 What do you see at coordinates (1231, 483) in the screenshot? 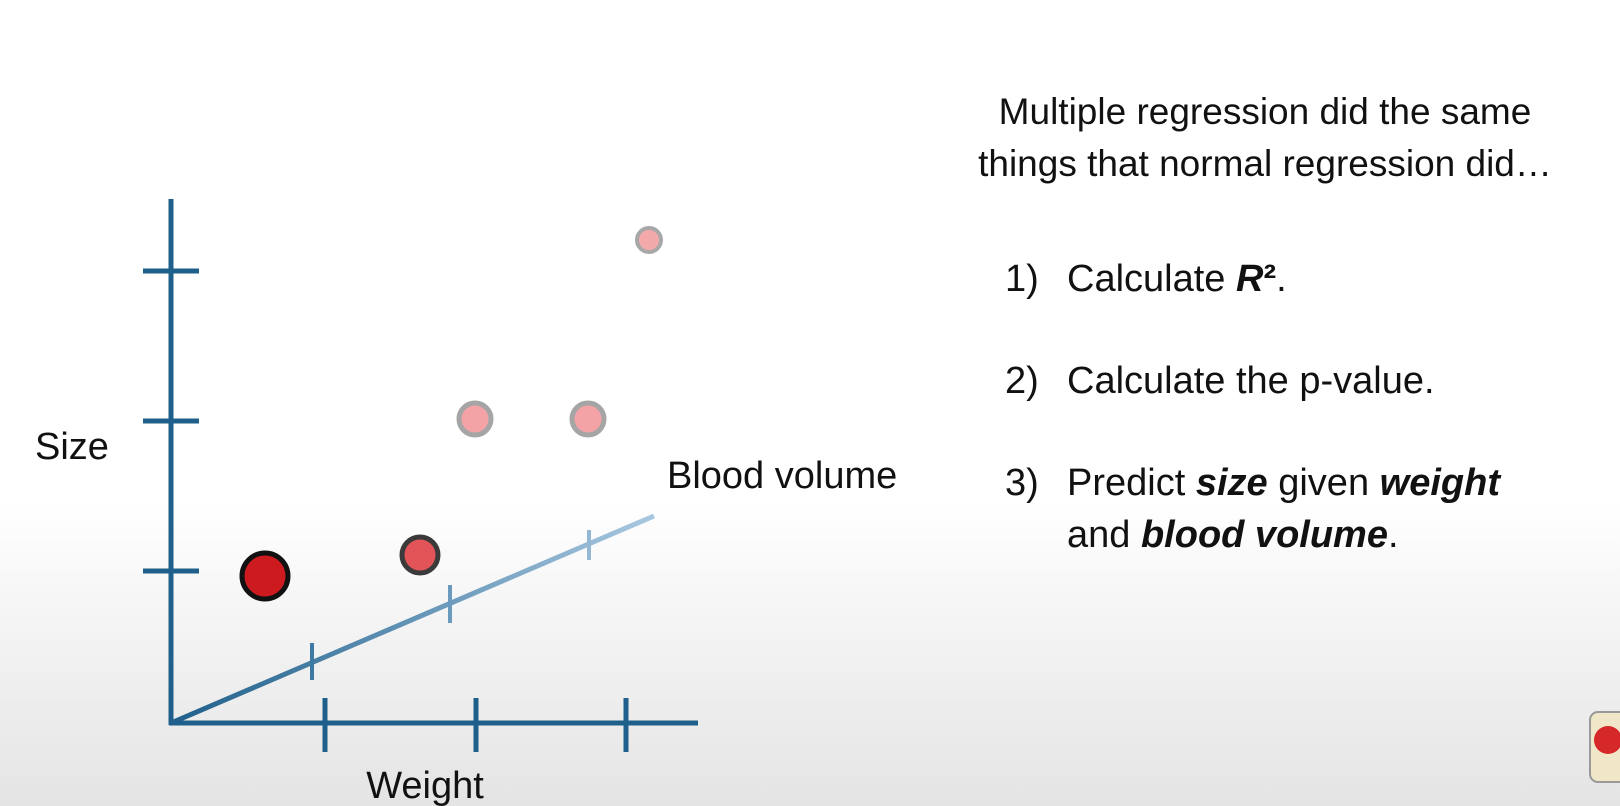
I see `item-part: size` at bounding box center [1231, 483].